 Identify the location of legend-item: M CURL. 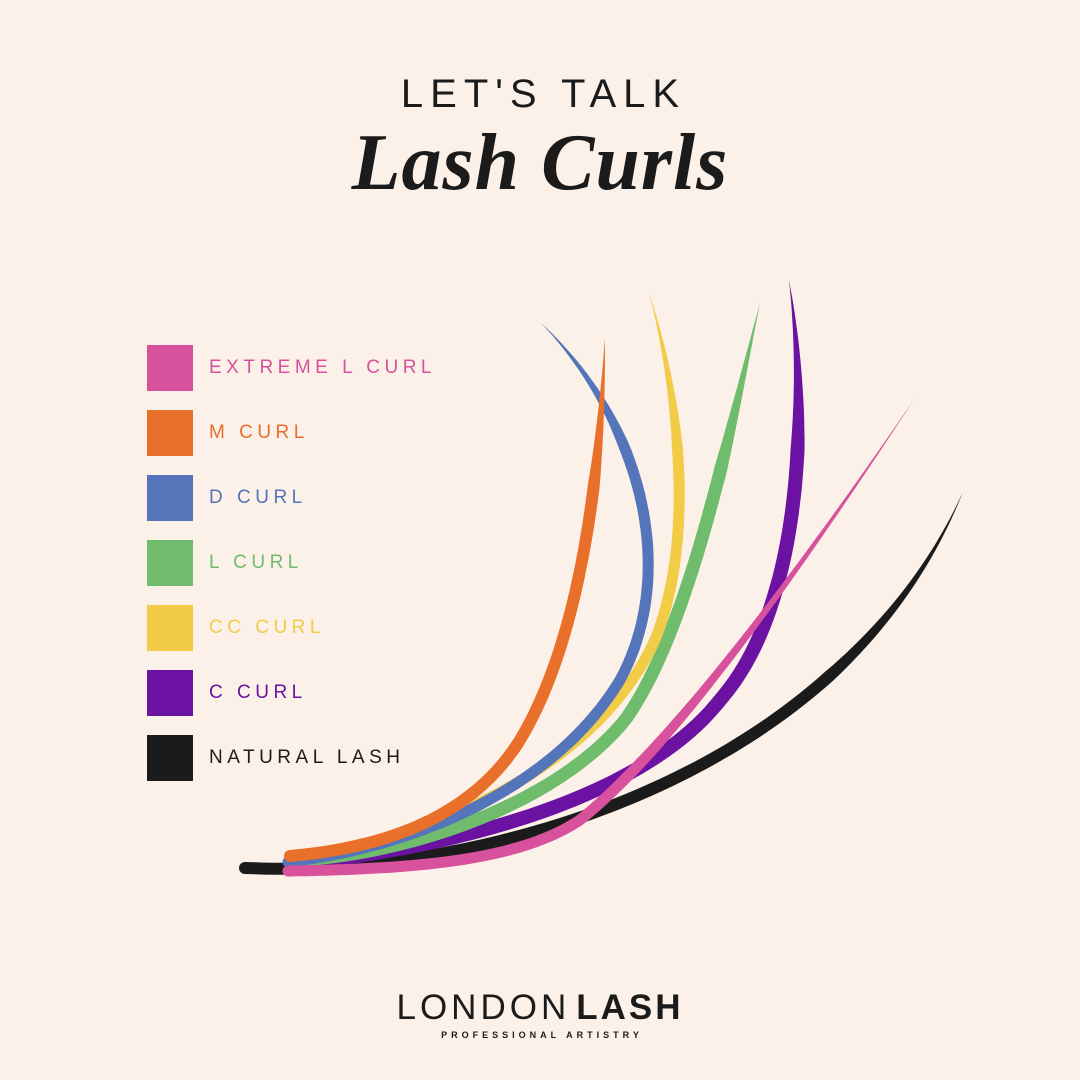
(291, 433).